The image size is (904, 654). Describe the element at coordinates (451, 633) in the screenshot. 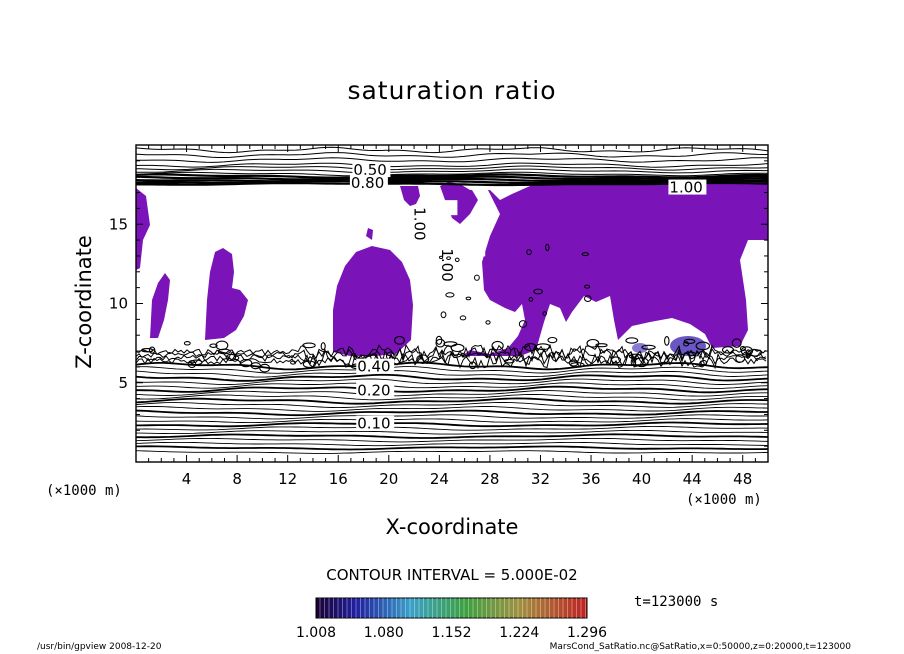

I see `colorbar-labels: 1.008 1.080 1.152 1.224 1.296` at that location.